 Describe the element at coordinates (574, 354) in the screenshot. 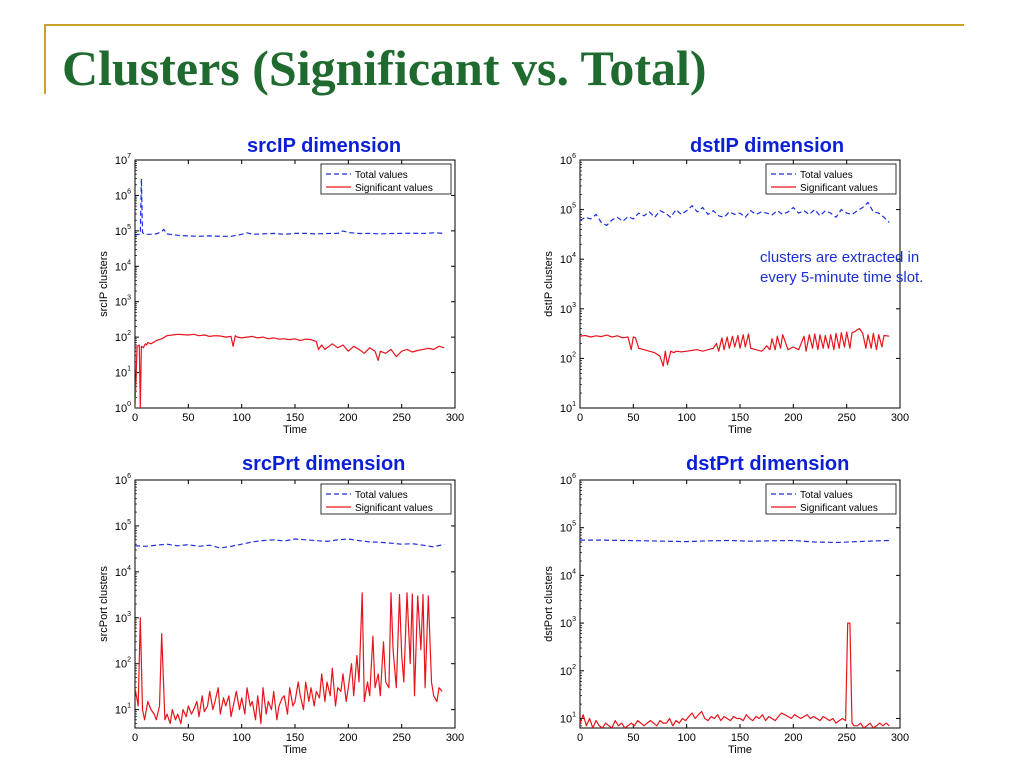

I see `y-tick-label-exp: 2` at that location.